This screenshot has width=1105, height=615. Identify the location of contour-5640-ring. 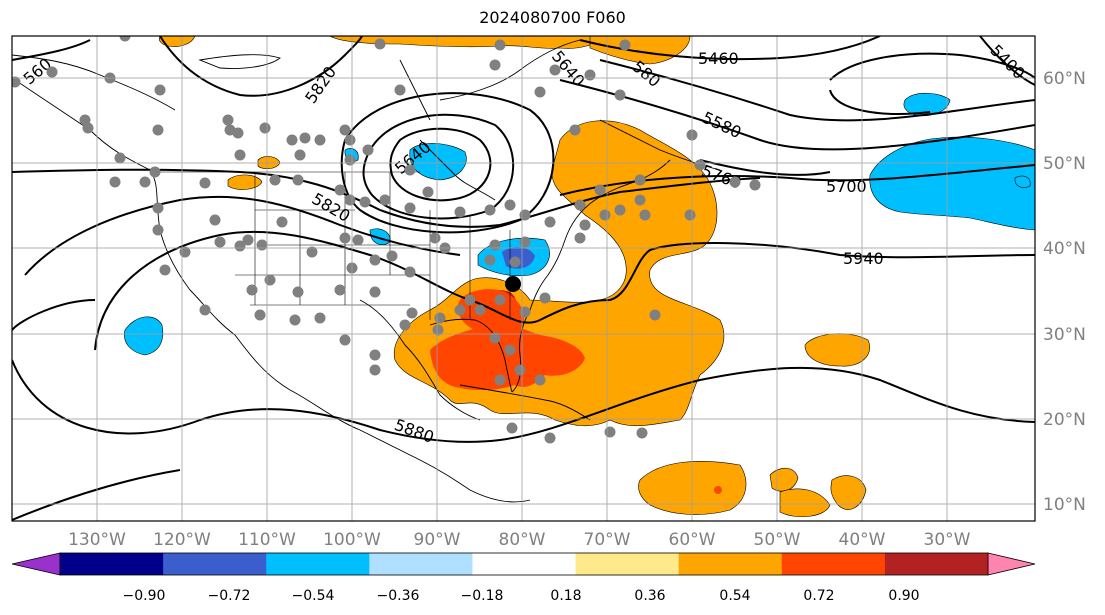
(438, 166).